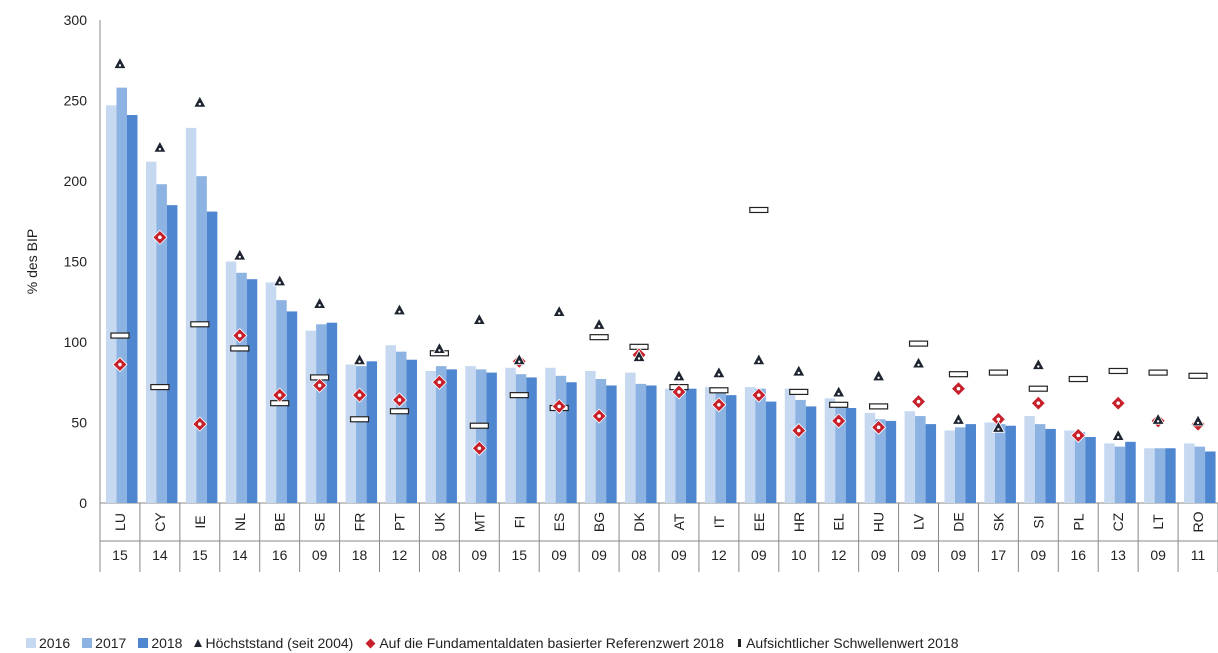 The height and width of the screenshot is (653, 1218). Describe the element at coordinates (359, 359) in the screenshot. I see `peak-marker-FR` at that location.